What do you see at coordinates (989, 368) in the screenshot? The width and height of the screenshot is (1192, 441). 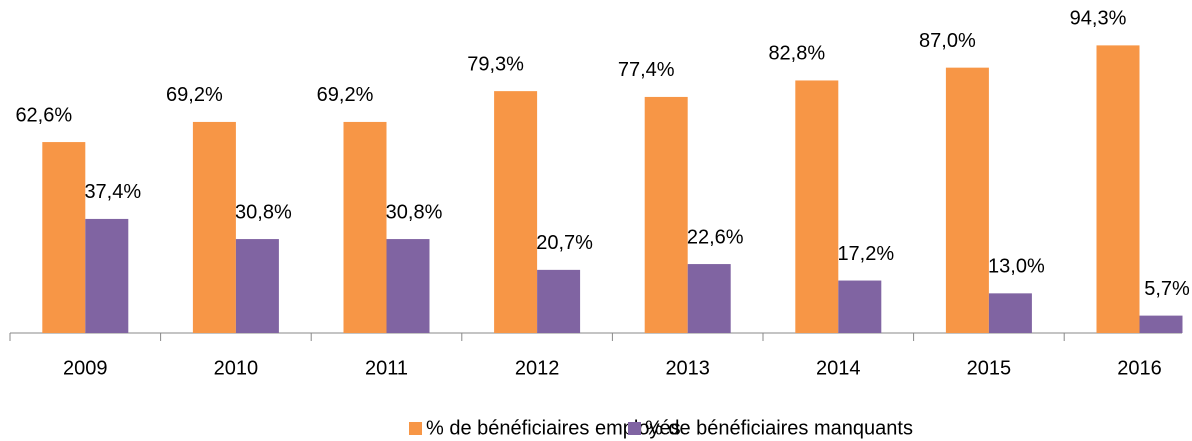 I see `x-tick-label: 2015` at bounding box center [989, 368].